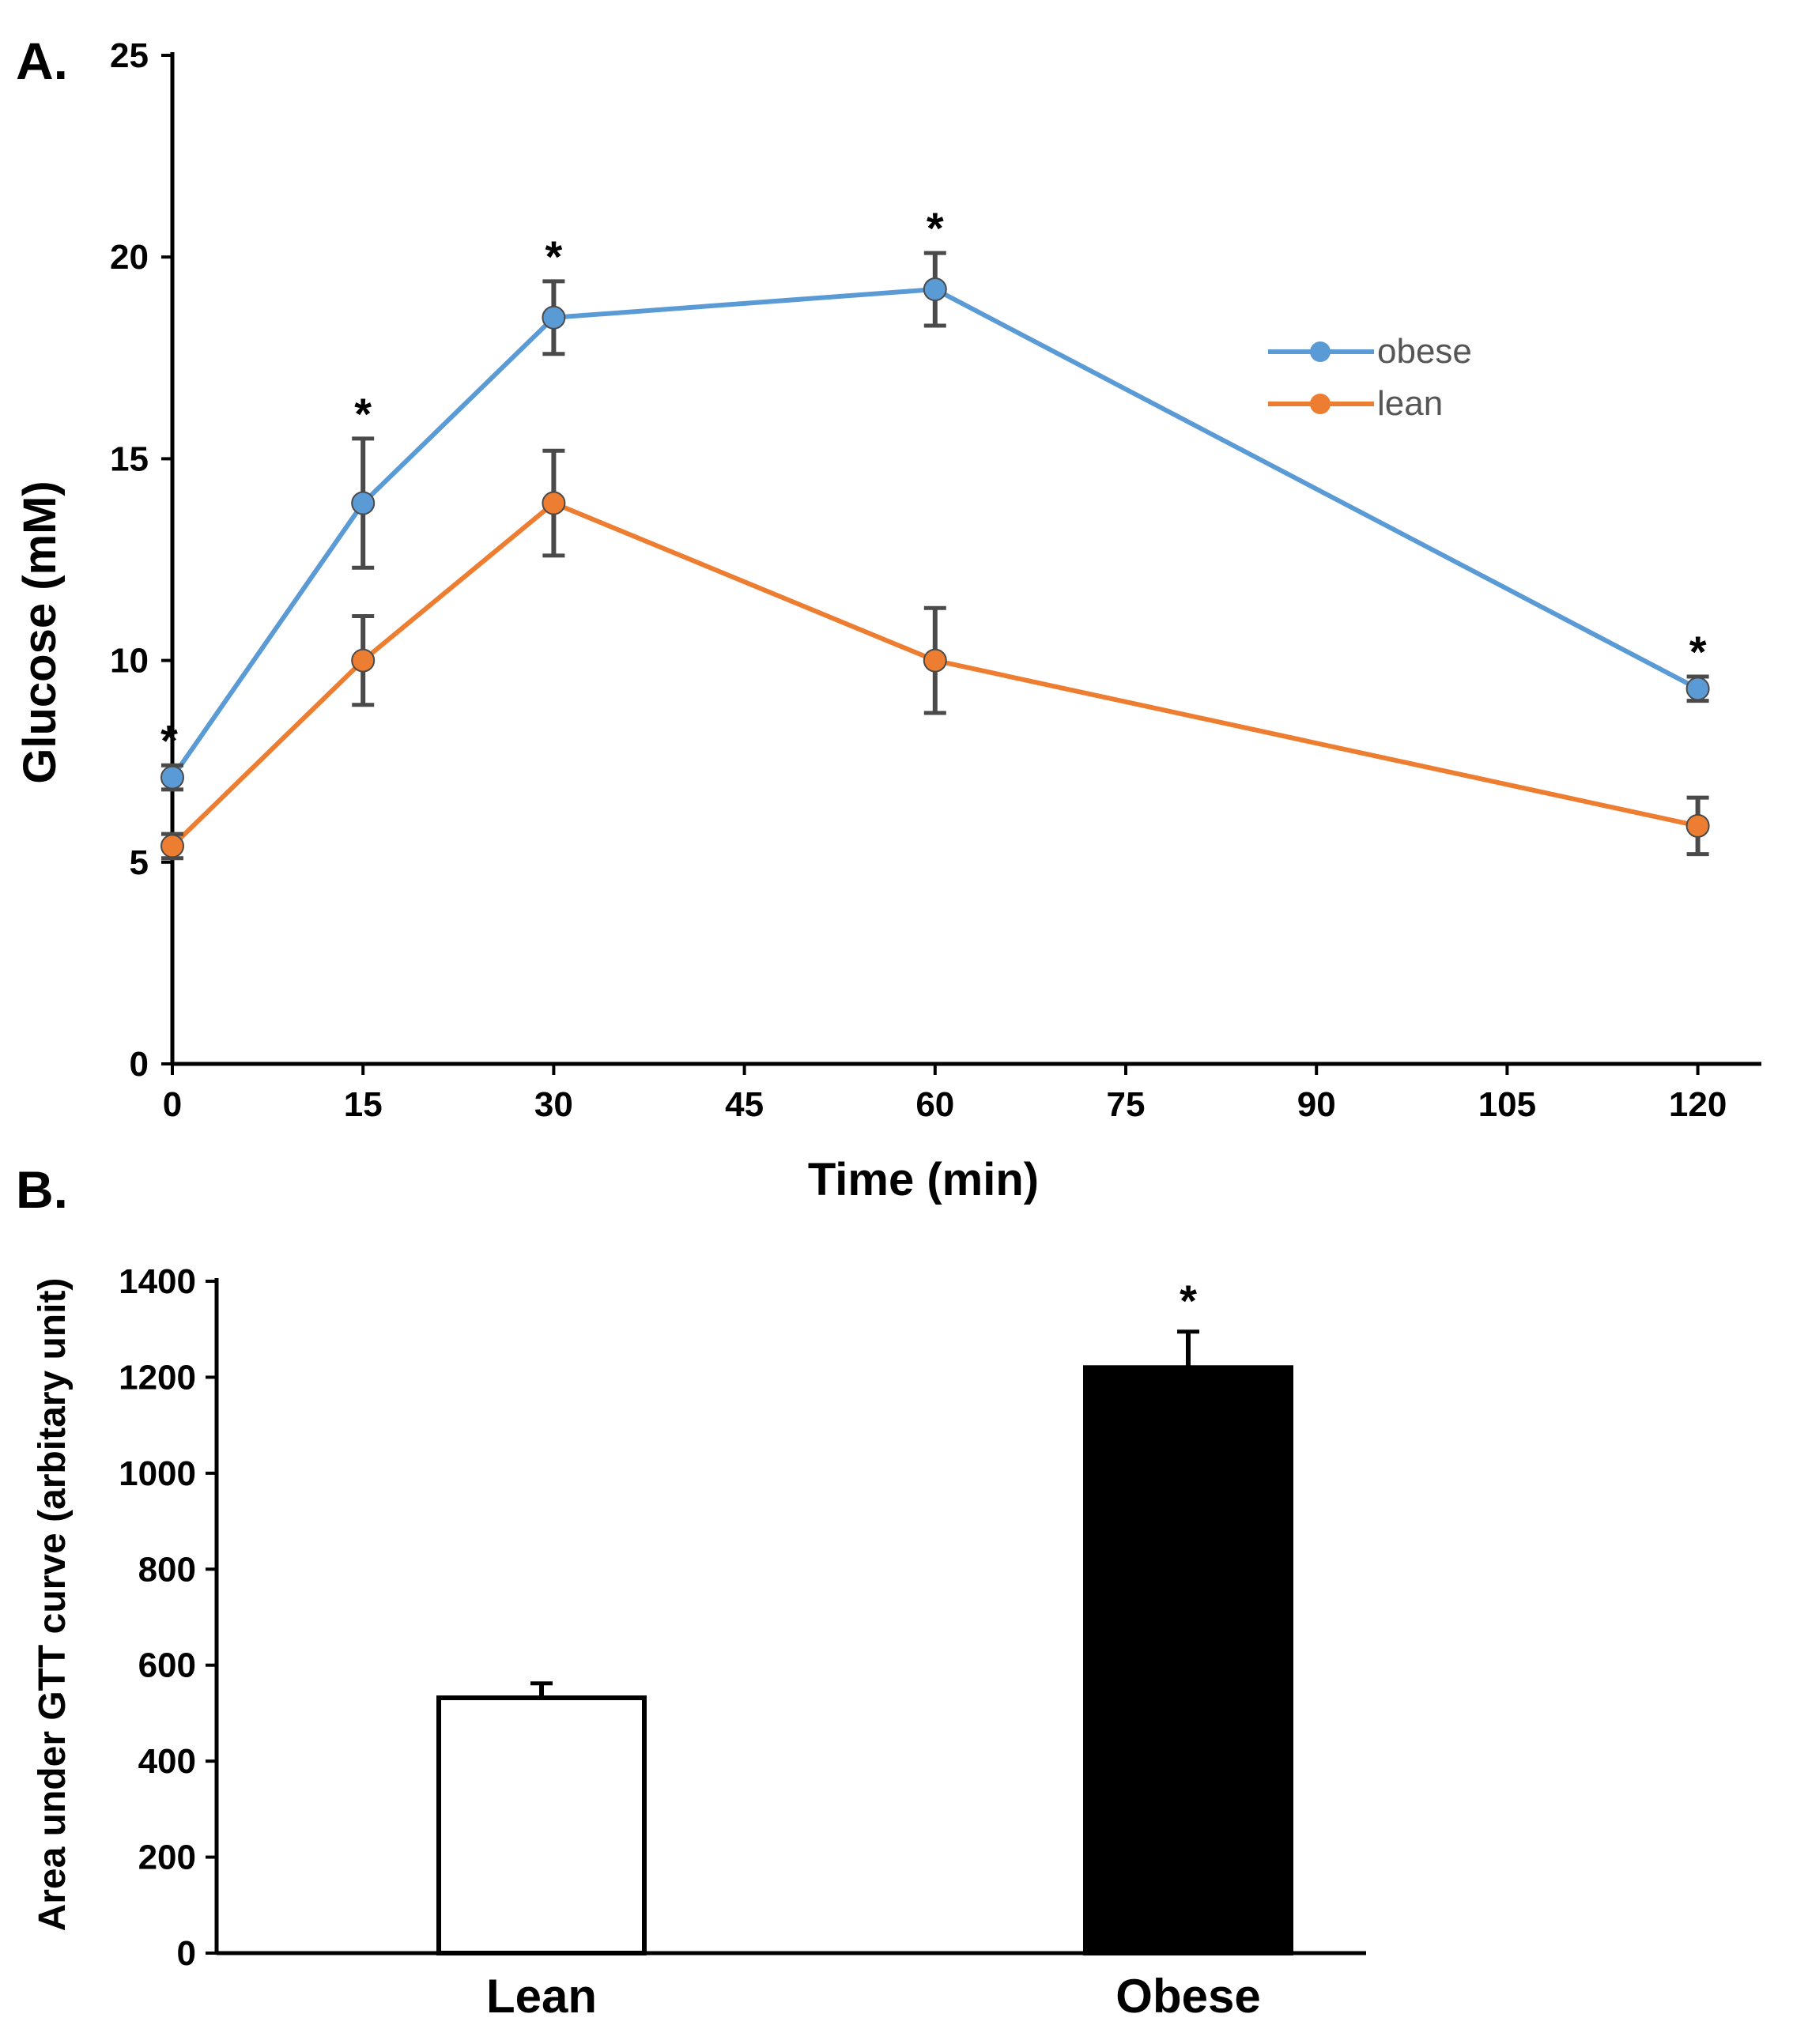  I want to click on chart-b-y-tick-label: 800, so click(167, 1570).